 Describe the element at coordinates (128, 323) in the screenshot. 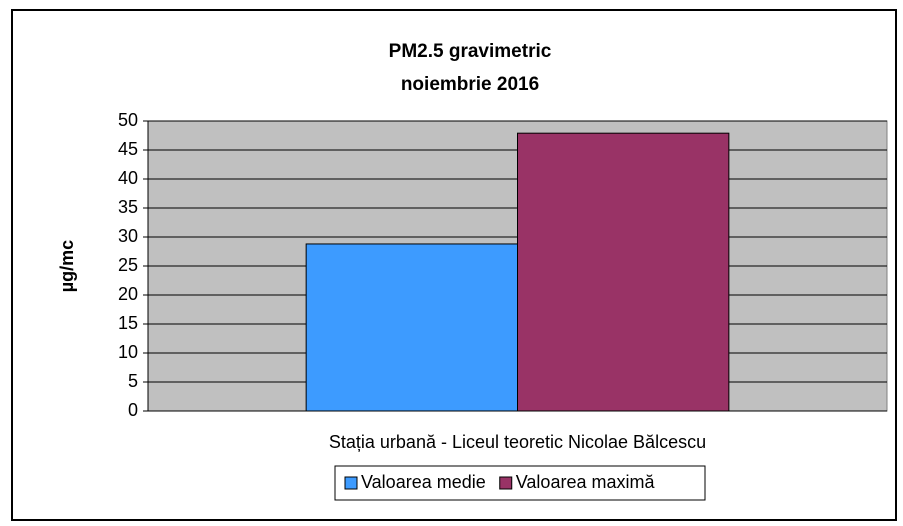

I see `y-tick-label: 15` at that location.